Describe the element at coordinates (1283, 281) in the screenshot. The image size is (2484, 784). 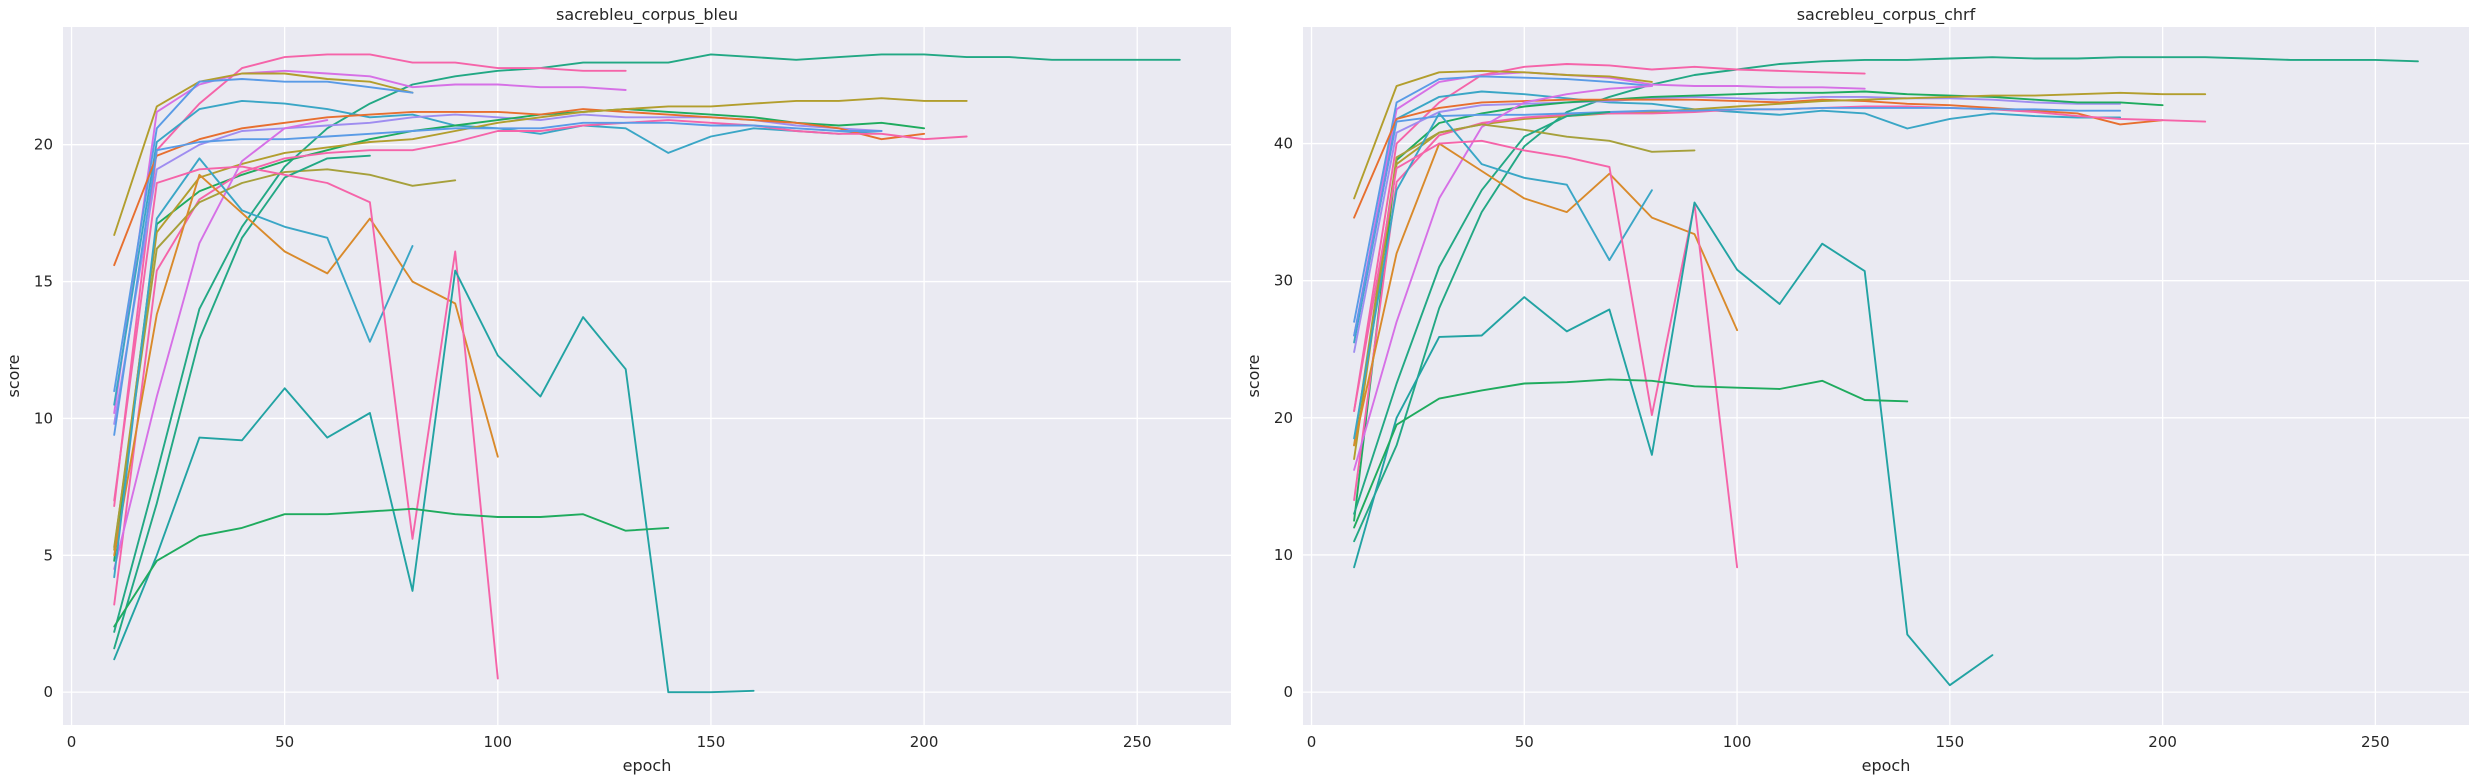
I see `y-tick-label: 30` at that location.